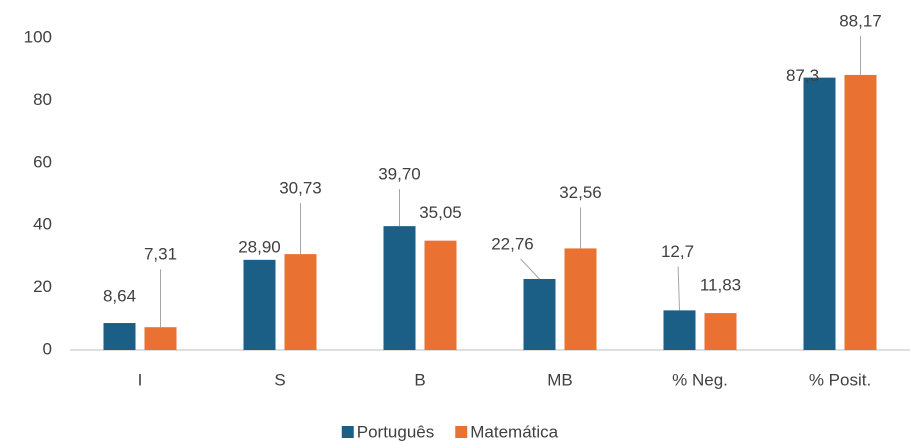 This screenshot has width=911, height=443. What do you see at coordinates (42, 224) in the screenshot?
I see `y-tick-label: 40` at bounding box center [42, 224].